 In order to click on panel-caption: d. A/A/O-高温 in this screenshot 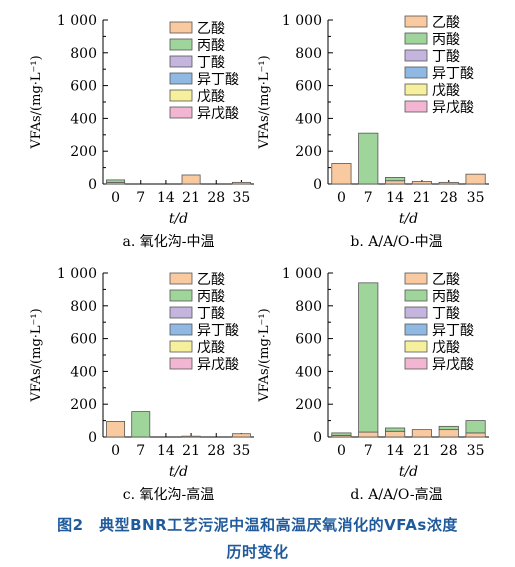, I will do `click(396, 494)`.